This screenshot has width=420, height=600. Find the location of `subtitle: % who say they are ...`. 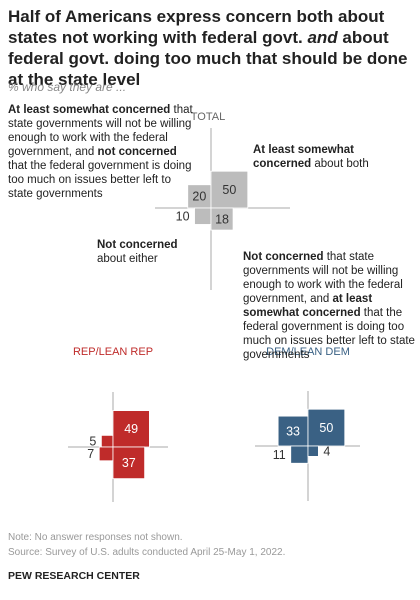

subtitle: % who say they are ... is located at coordinates (67, 87).